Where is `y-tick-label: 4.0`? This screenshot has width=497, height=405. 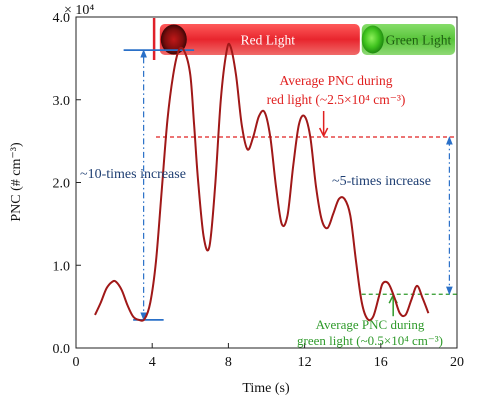 y-tick-label: 4.0 is located at coordinates (62, 18).